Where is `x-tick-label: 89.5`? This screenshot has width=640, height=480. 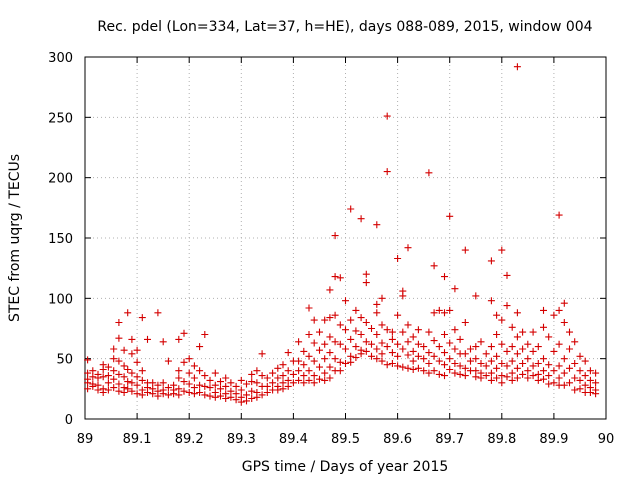 x-tick-label: 89.5 is located at coordinates (345, 439).